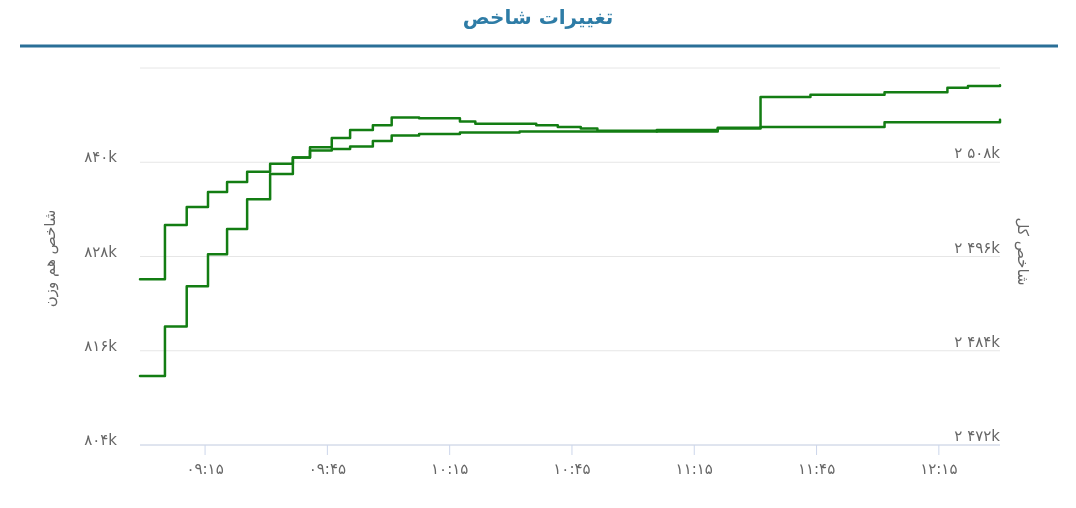 This screenshot has height=508, width=1076. What do you see at coordinates (572, 469) in the screenshot?
I see `x-tick-label: ۱۰:۴۵` at bounding box center [572, 469].